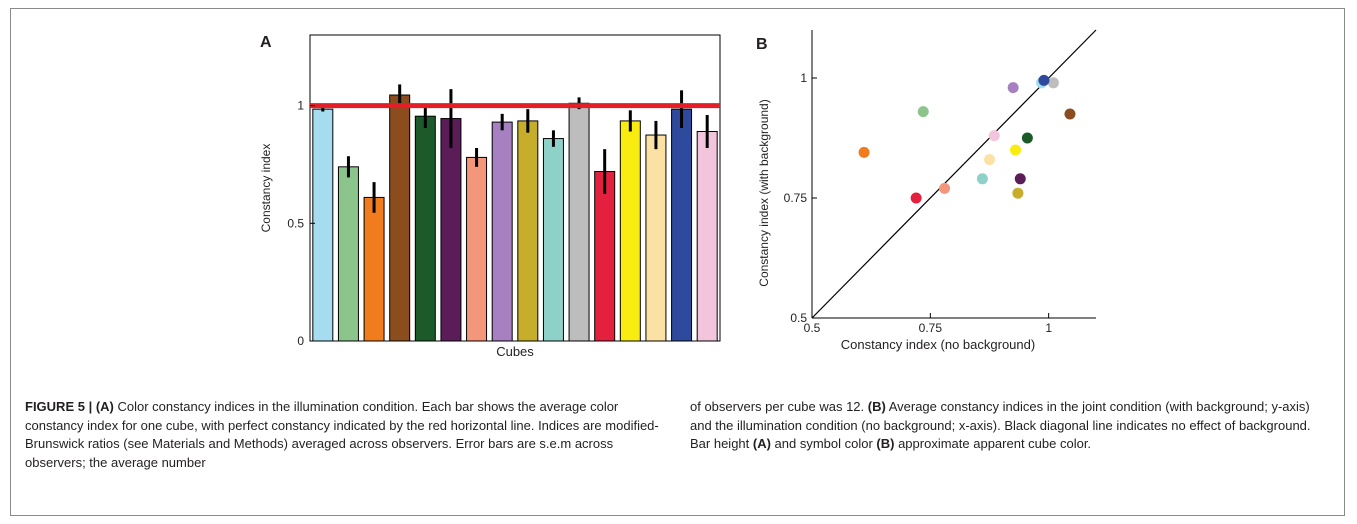 The height and width of the screenshot is (524, 1357). I want to click on panel-a-y-axis-label: Constancy index, so click(266, 188).